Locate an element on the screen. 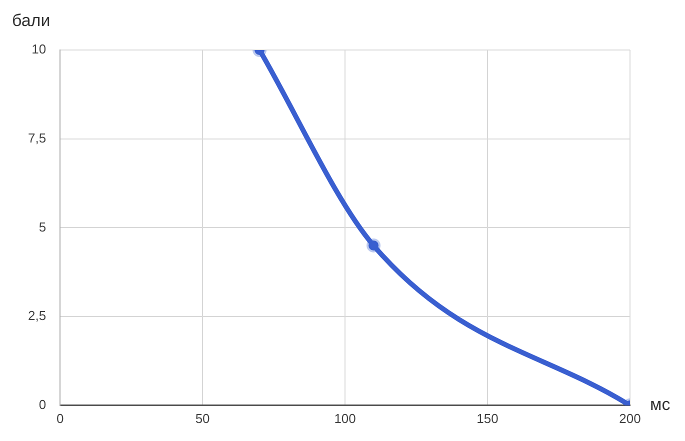  x-axis-title: мс is located at coordinates (660, 404).